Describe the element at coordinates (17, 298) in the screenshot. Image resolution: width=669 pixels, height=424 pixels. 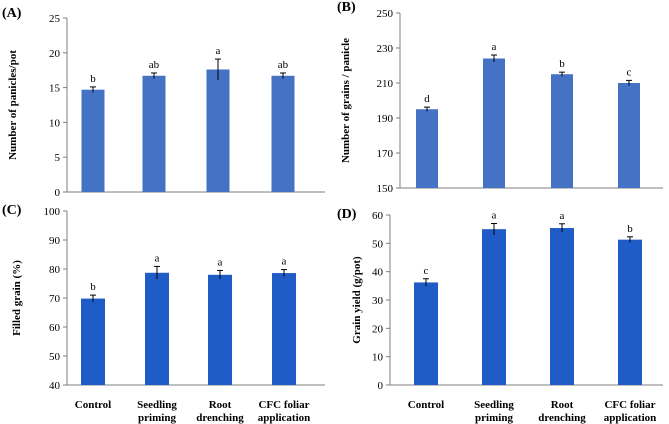
I see `y-axis-label: Filled grain (%)` at that location.